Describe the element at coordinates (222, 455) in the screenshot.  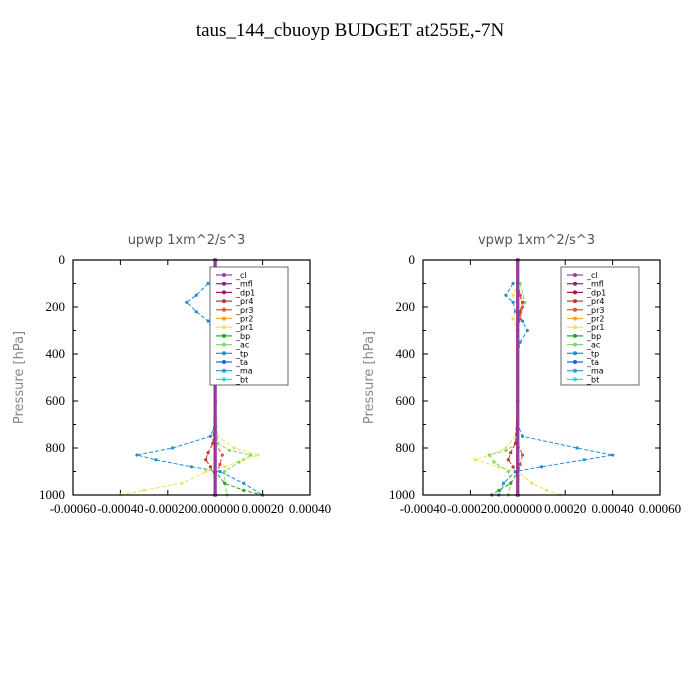
I see `panel1-point-pr3` at that location.